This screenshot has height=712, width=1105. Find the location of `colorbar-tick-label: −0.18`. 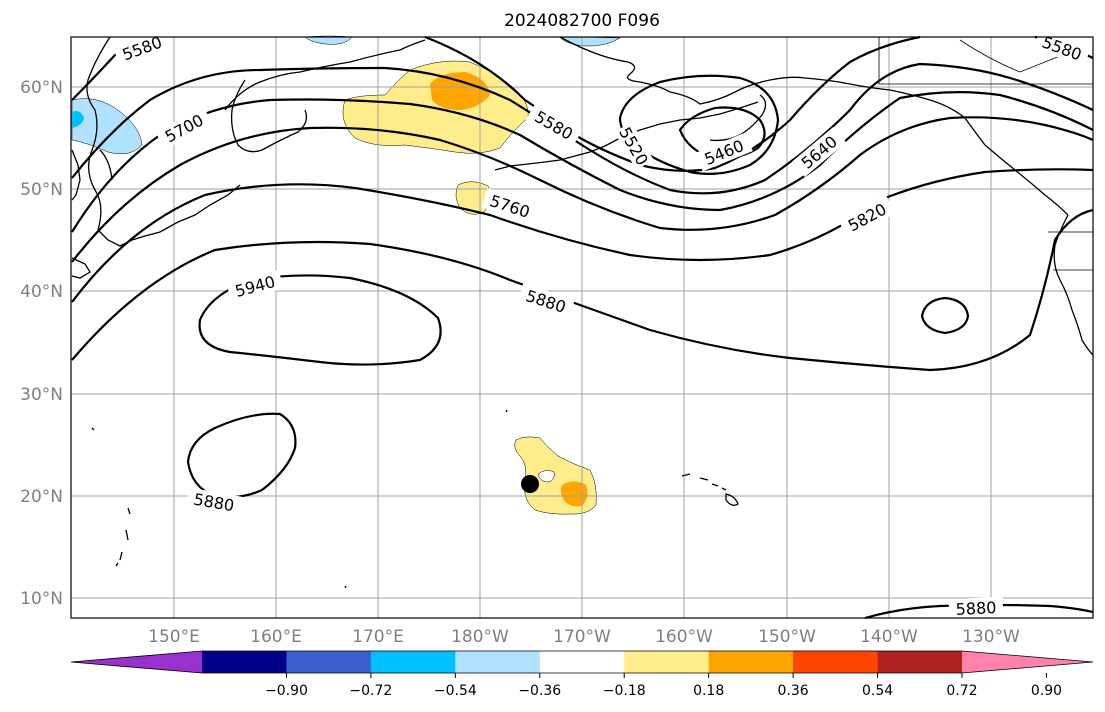

colorbar-tick-label: −0.18 is located at coordinates (624, 691).